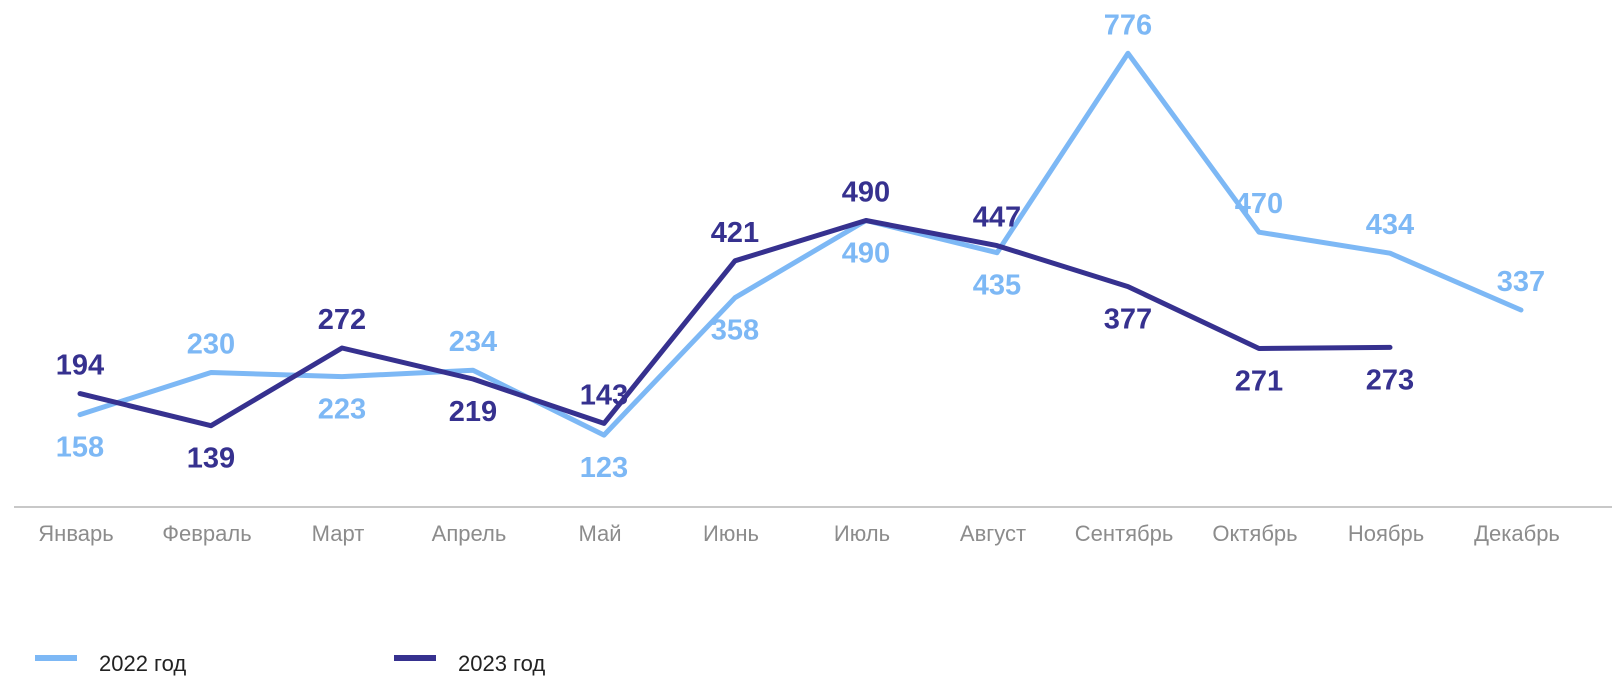 This screenshot has height=694, width=1612. I want to click on data-label-s1-8: 435, so click(997, 286).